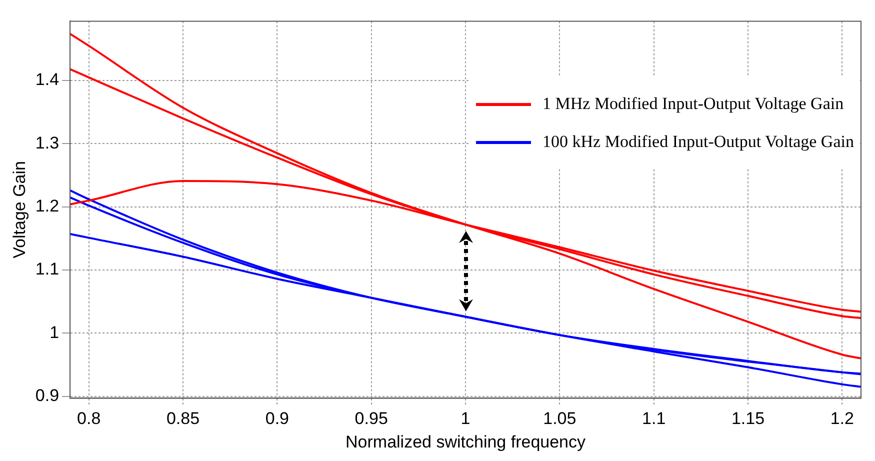  I want to click on x-tick-label: 0.8, so click(89, 418).